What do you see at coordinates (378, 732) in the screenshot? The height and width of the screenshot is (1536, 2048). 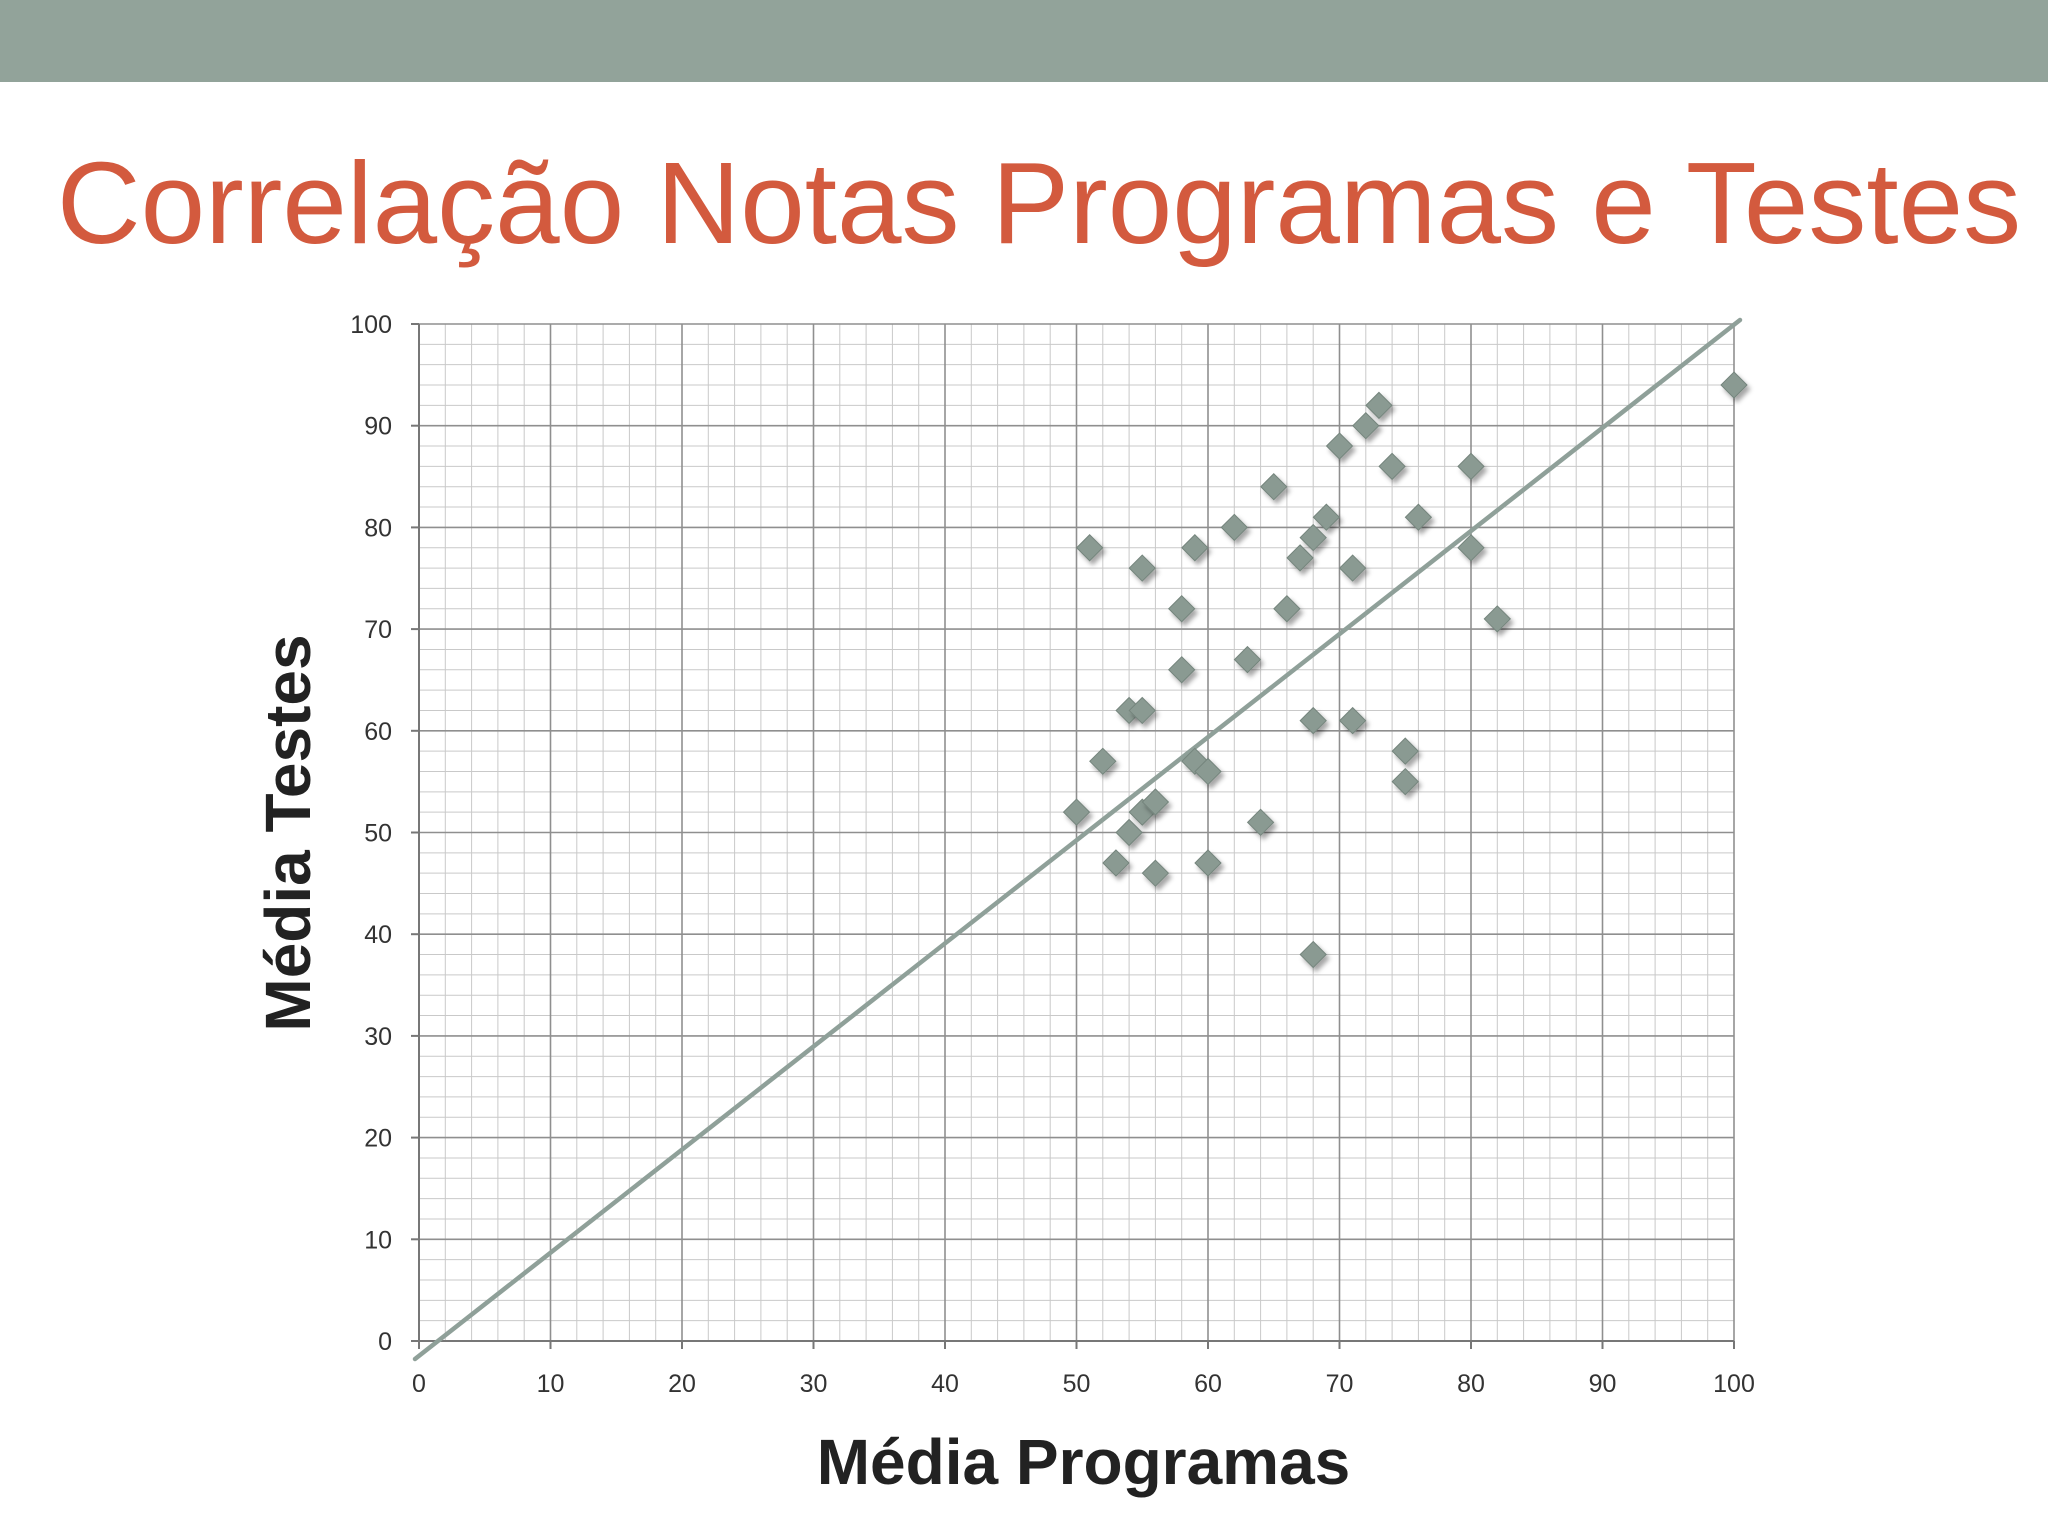 I see `y-tick-label: 60` at bounding box center [378, 732].